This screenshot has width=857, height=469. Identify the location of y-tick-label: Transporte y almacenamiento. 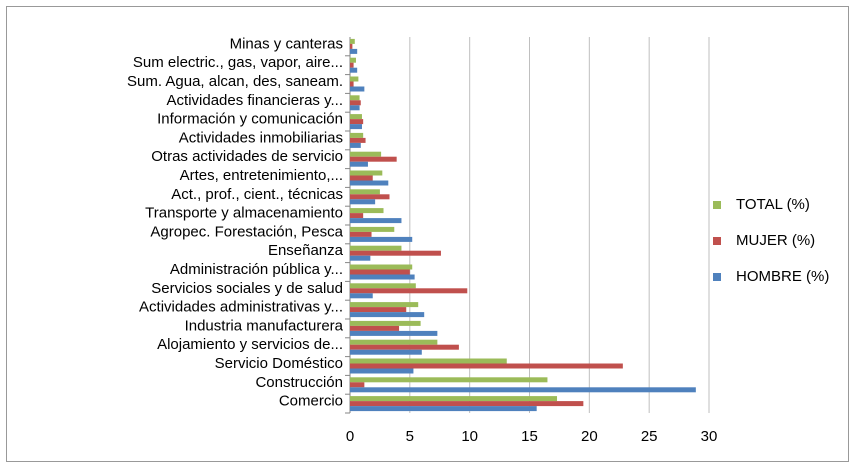
(244, 213).